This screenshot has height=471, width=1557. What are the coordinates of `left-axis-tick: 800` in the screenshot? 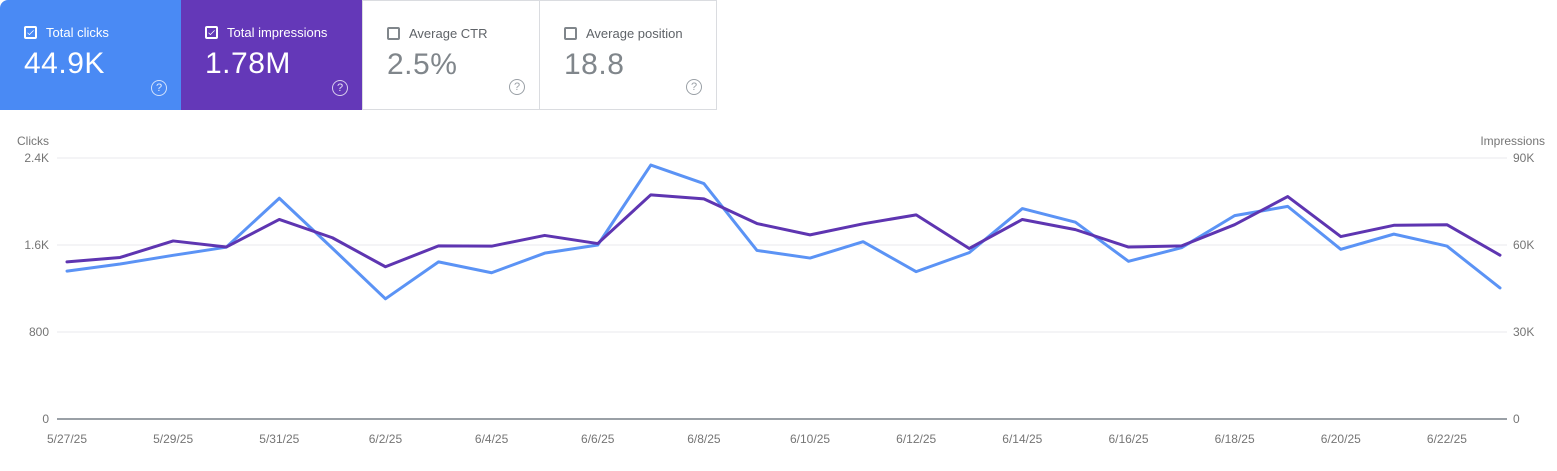 It's located at (39, 332).